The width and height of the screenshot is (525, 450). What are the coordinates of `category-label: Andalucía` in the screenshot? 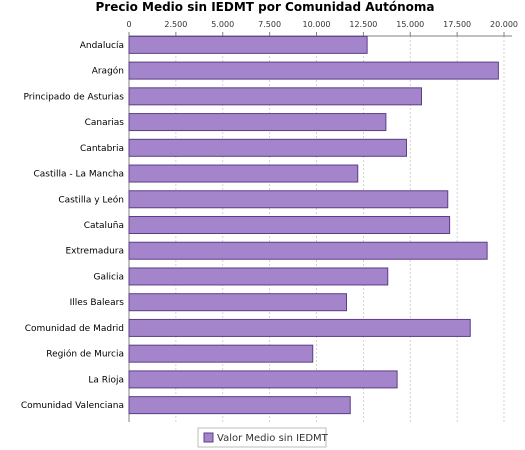 It's located at (102, 46).